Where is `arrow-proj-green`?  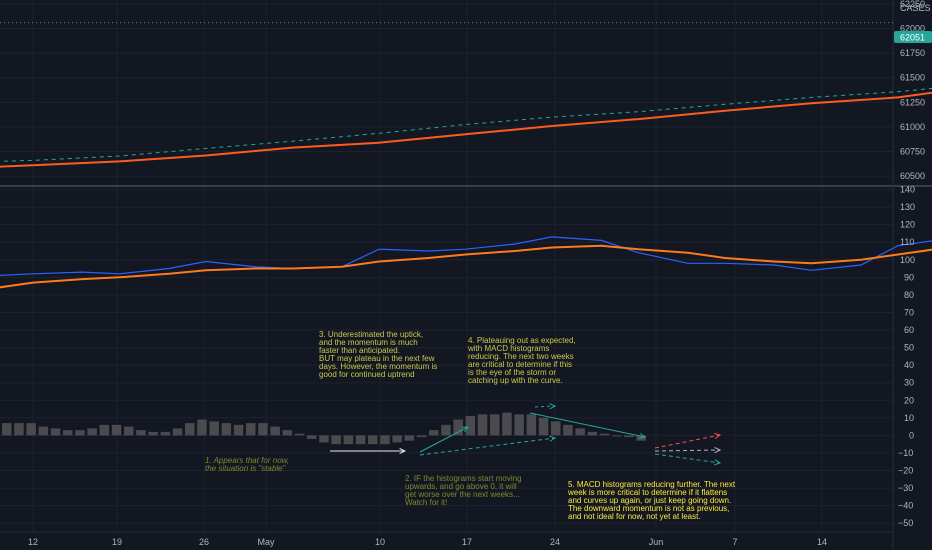 arrow-proj-green is located at coordinates (688, 459).